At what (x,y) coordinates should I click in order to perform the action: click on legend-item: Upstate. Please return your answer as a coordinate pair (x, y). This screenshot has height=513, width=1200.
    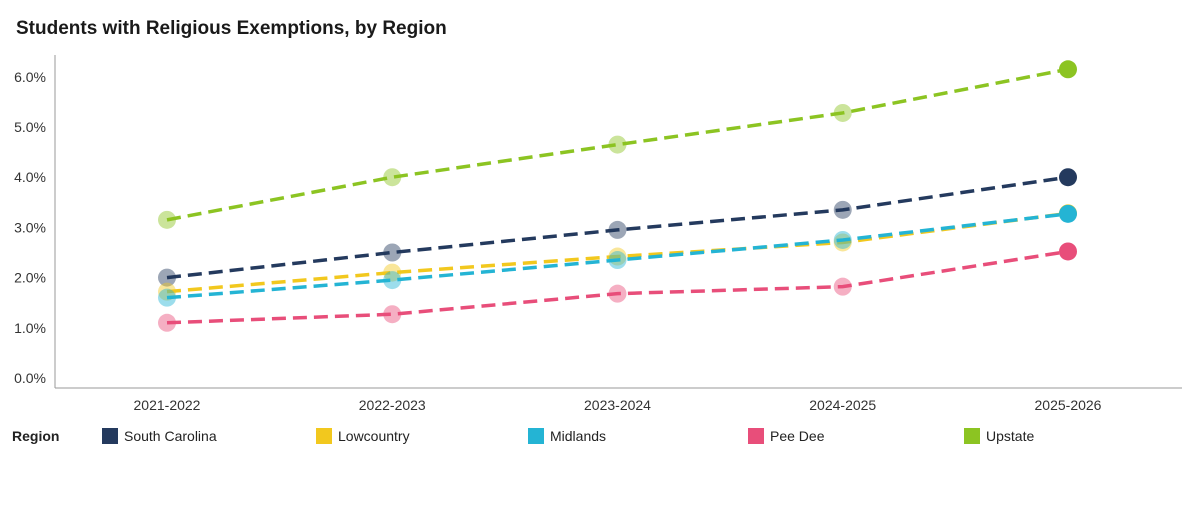
    Looking at the image, I should click on (999, 436).